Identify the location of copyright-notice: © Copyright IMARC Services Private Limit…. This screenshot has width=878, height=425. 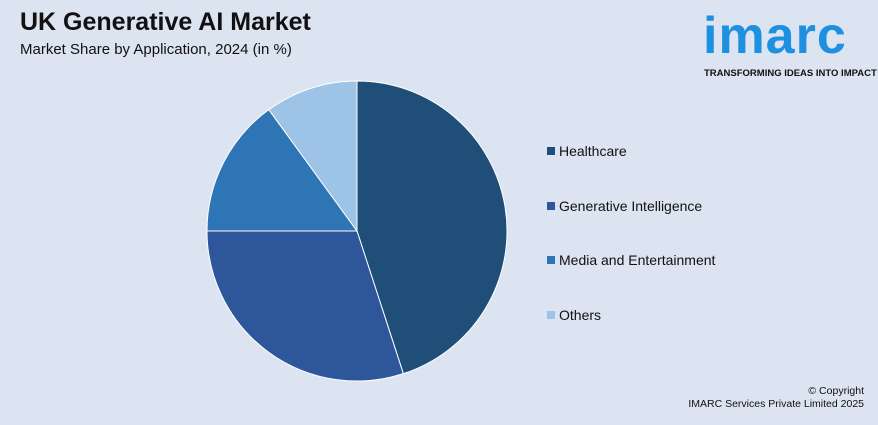
(776, 398).